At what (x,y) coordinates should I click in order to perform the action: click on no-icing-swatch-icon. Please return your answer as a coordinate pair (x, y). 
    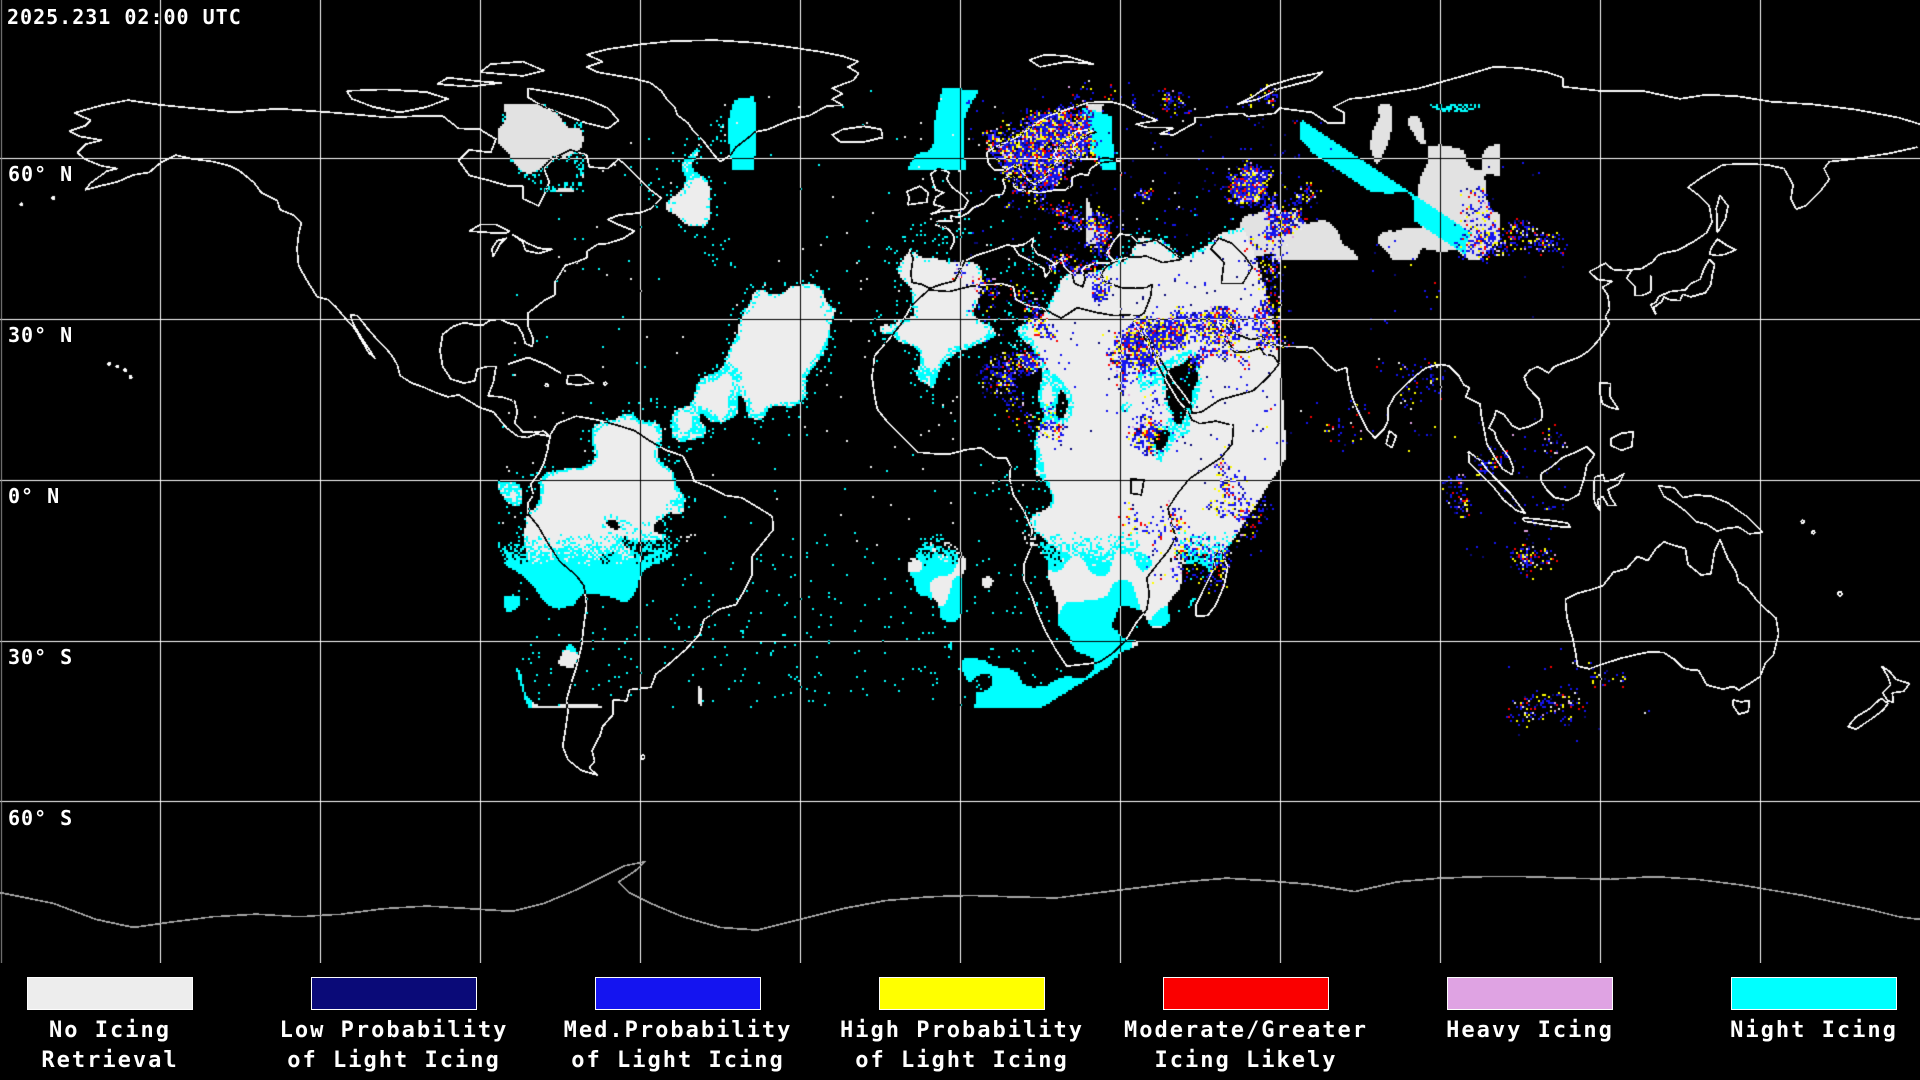
    Looking at the image, I should click on (110, 993).